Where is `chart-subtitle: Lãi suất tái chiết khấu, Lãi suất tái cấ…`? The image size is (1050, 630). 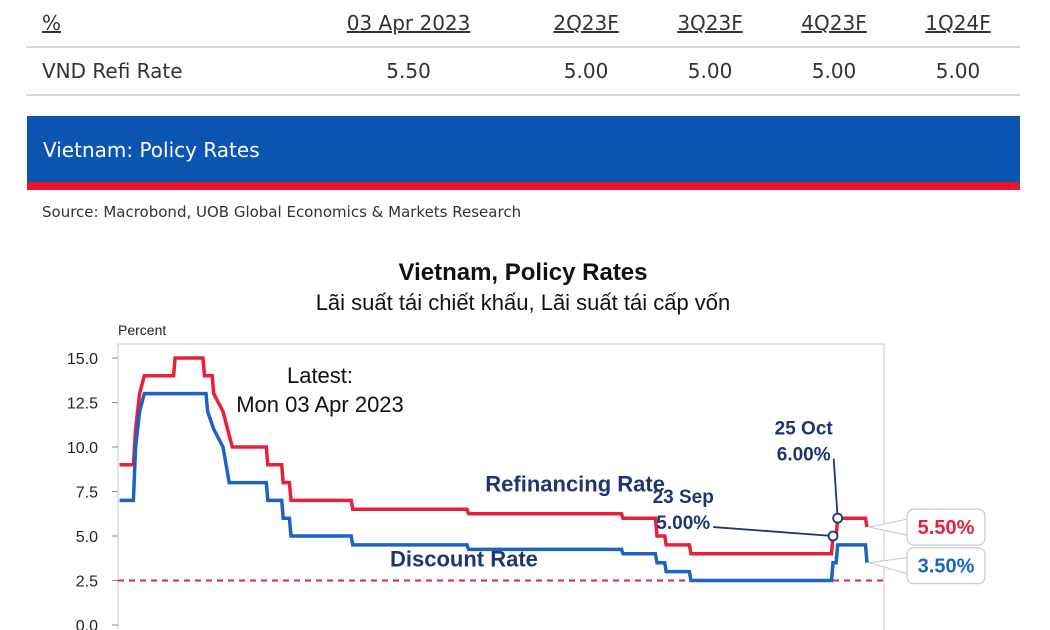 chart-subtitle: Lãi suất tái chiết khấu, Lãi suất tái cấ… is located at coordinates (523, 302).